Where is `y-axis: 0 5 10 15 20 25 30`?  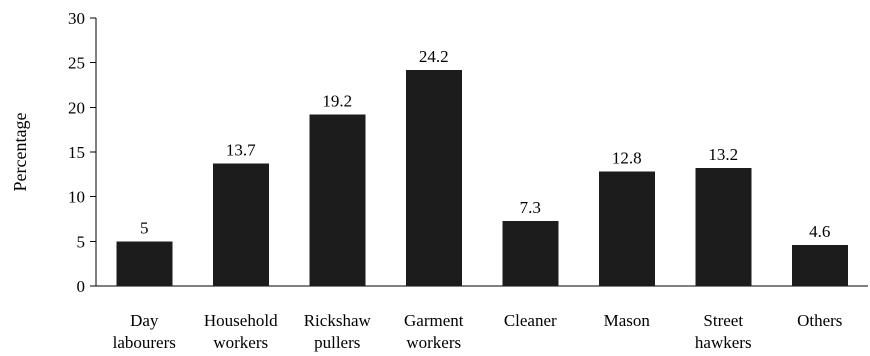 y-axis: 0 5 10 15 20 25 30 is located at coordinates (82, 152).